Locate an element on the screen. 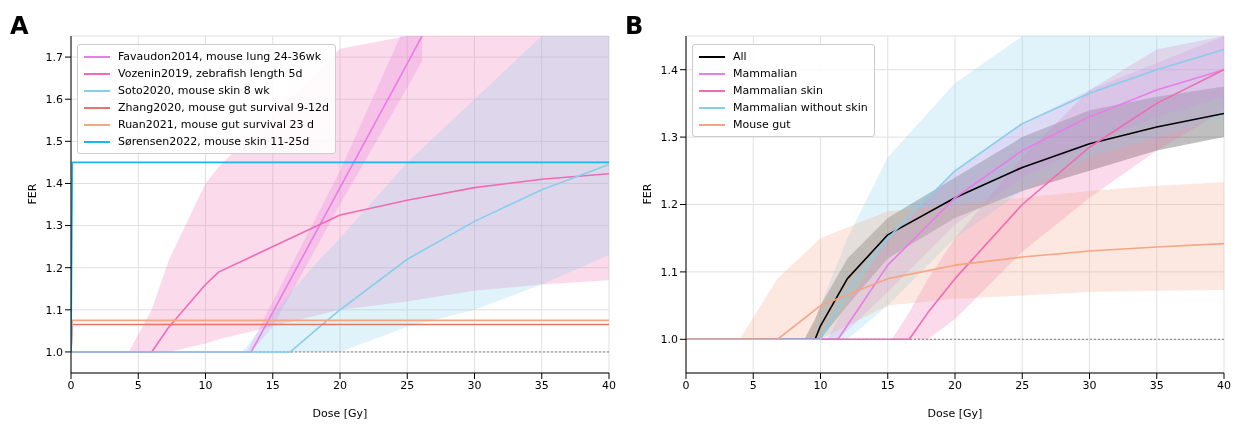  chart-title: A is located at coordinates (19, 26).